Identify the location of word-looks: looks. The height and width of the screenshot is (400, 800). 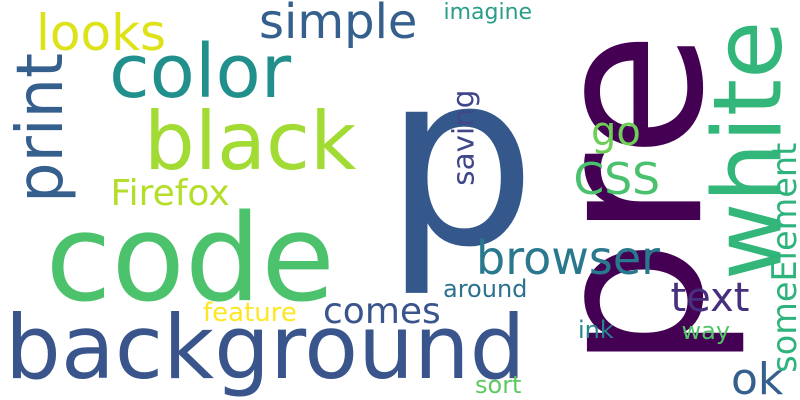
(101, 33).